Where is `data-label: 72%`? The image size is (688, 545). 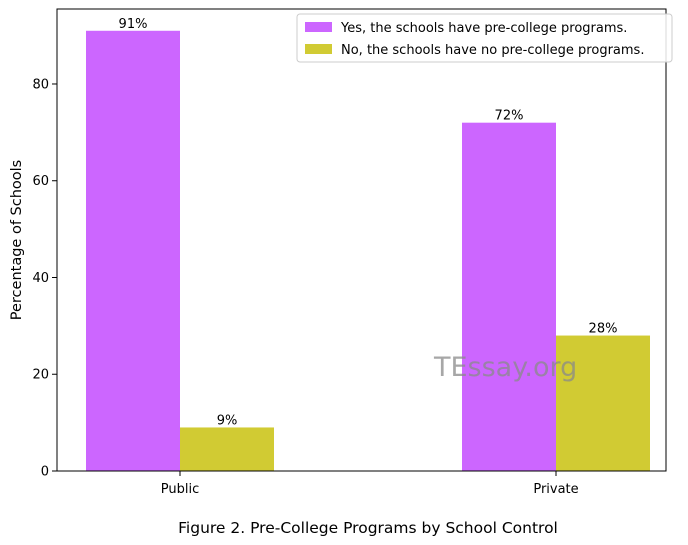 data-label: 72% is located at coordinates (509, 116).